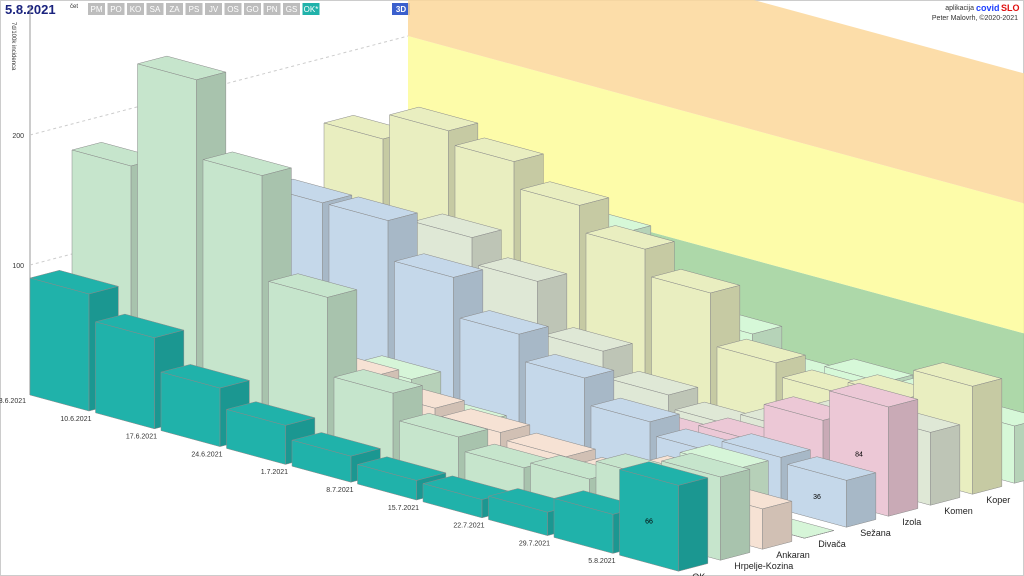 The height and width of the screenshot is (576, 1024). Describe the element at coordinates (13, 46) in the screenshot. I see `y-axis-label: 7d/100k incidenca` at that location.